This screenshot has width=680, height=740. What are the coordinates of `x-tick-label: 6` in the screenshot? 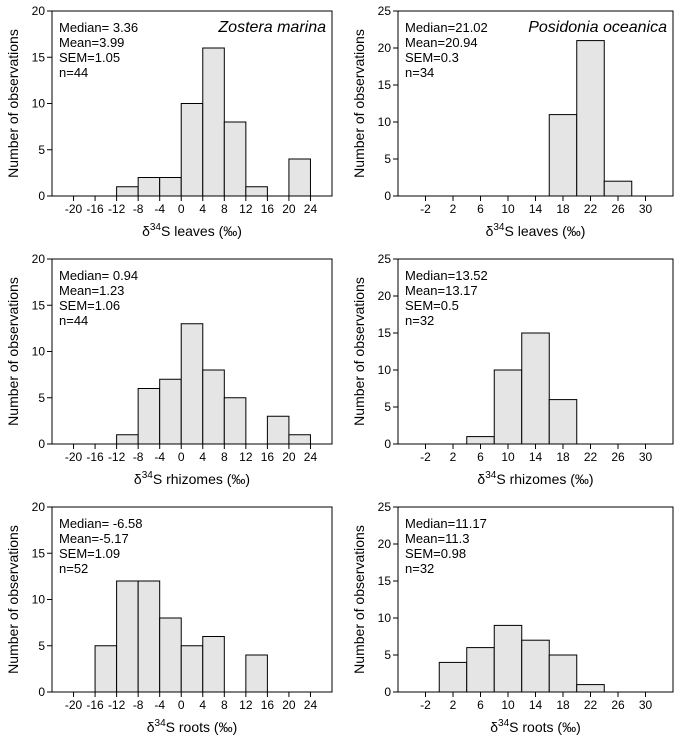 It's located at (480, 209).